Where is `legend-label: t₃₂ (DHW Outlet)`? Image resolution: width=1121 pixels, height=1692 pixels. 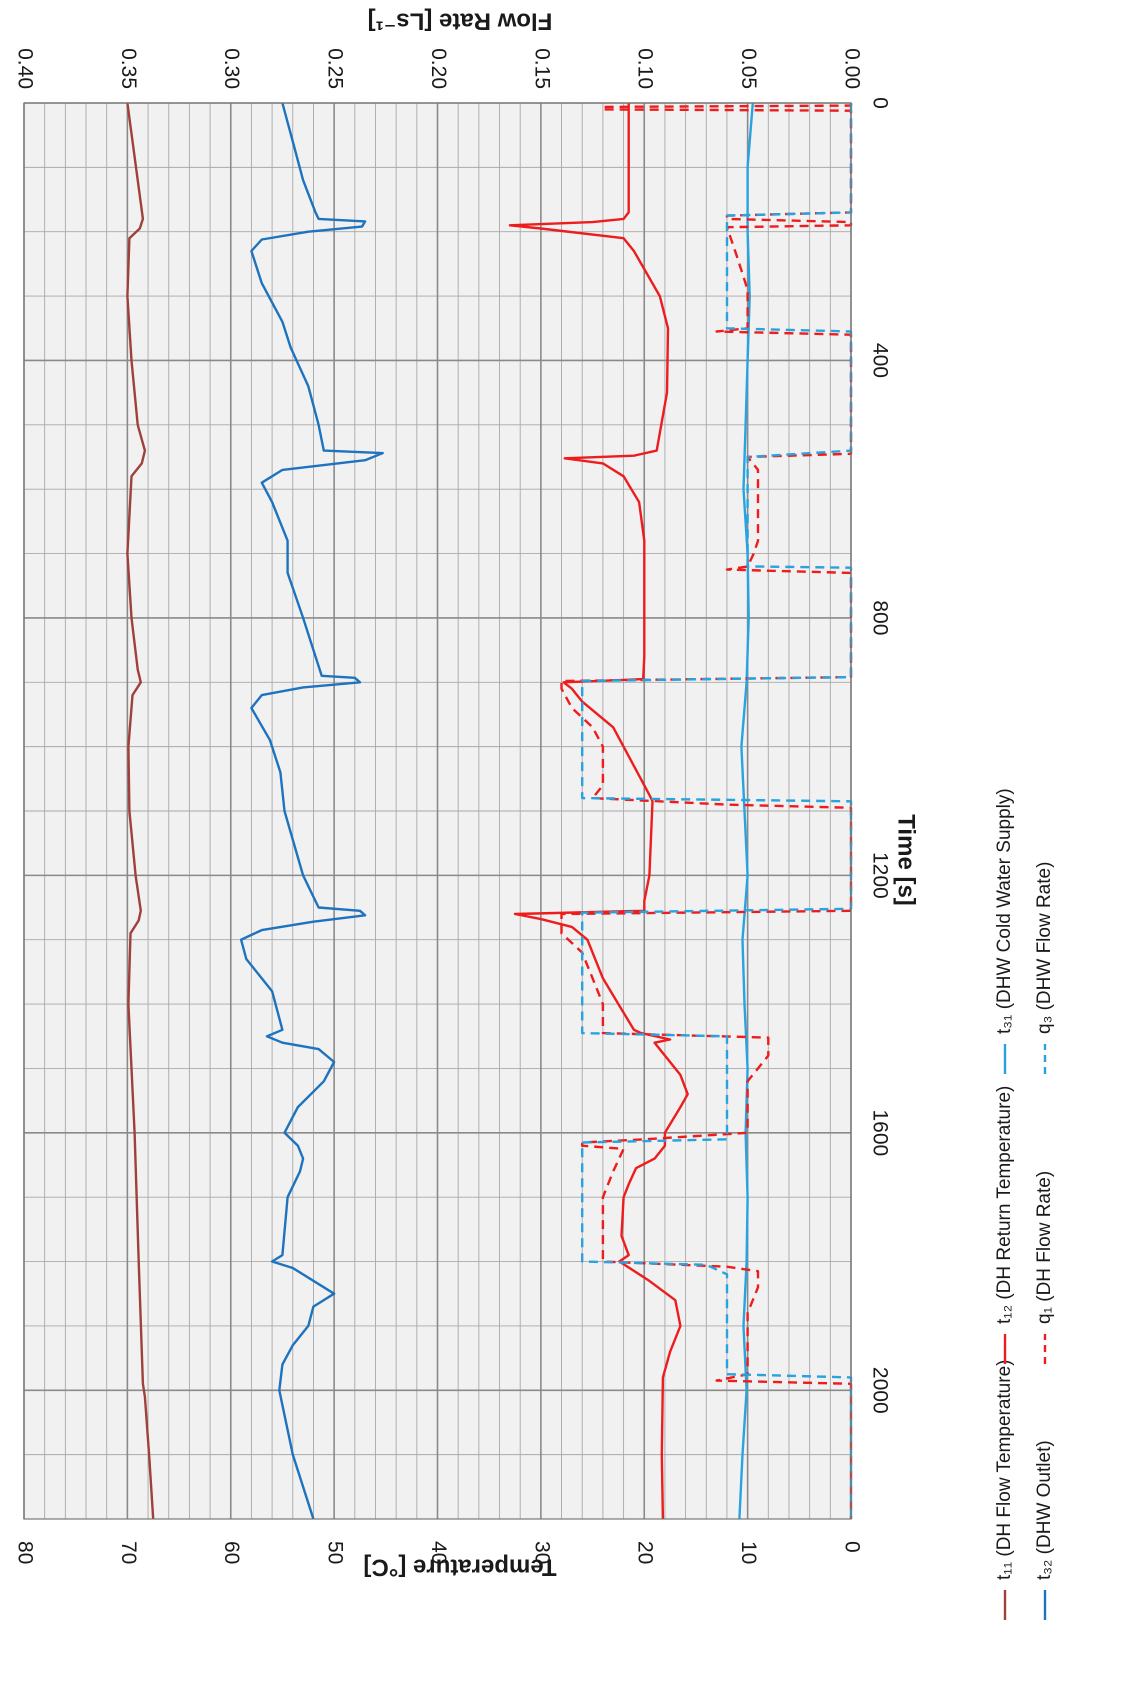
legend-label: t₃₂ (DHW Outlet) is located at coordinates (1044, 1510).